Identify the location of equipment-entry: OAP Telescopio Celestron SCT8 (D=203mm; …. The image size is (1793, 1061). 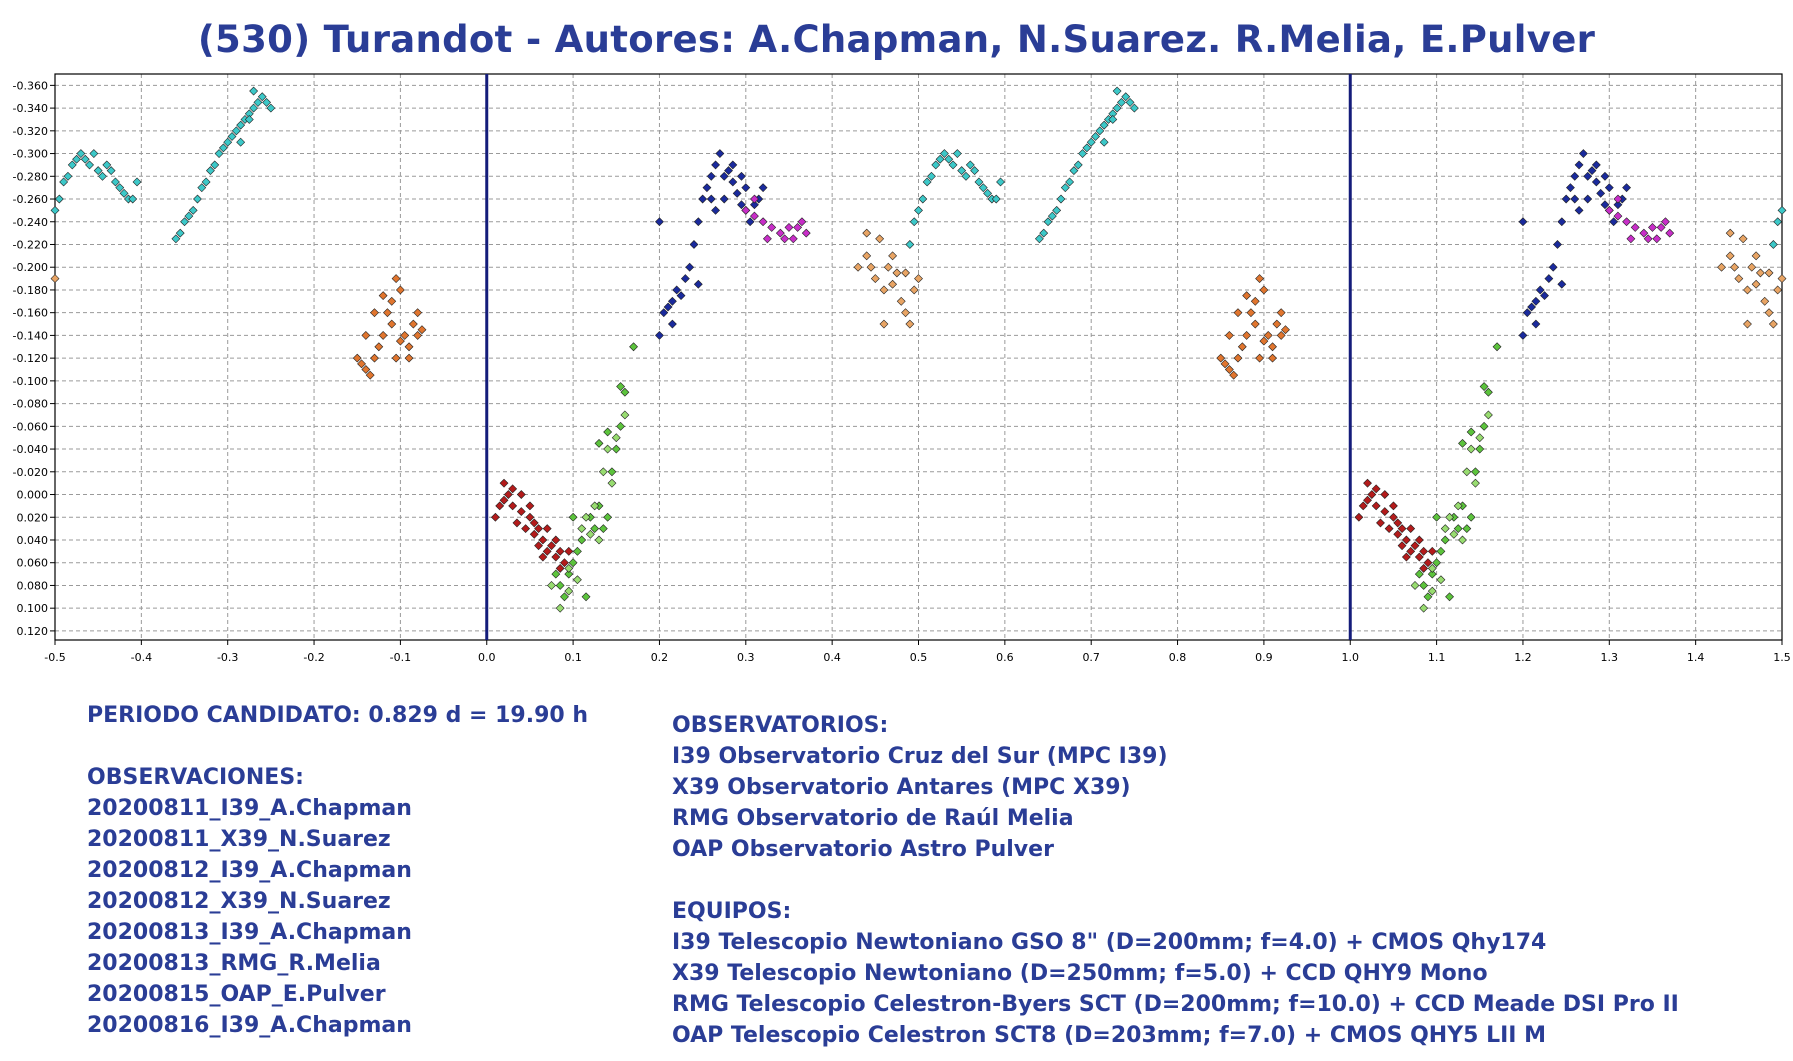
(1109, 1035).